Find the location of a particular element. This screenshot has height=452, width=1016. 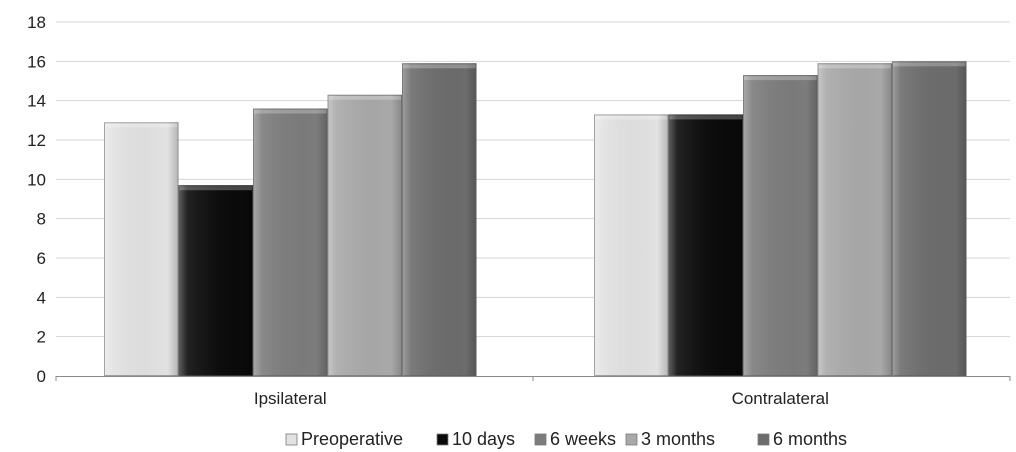

y-tick-label: 0 is located at coordinates (41, 376).